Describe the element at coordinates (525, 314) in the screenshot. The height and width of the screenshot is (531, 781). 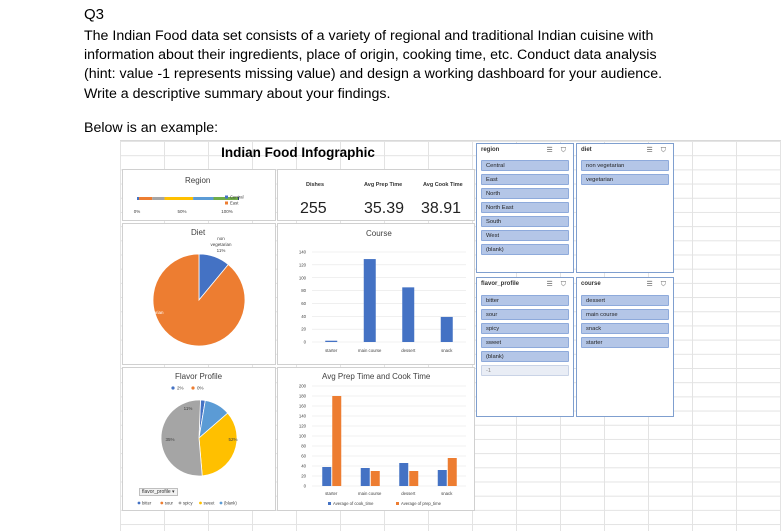
I see `slicer-item-sour: sour` at that location.